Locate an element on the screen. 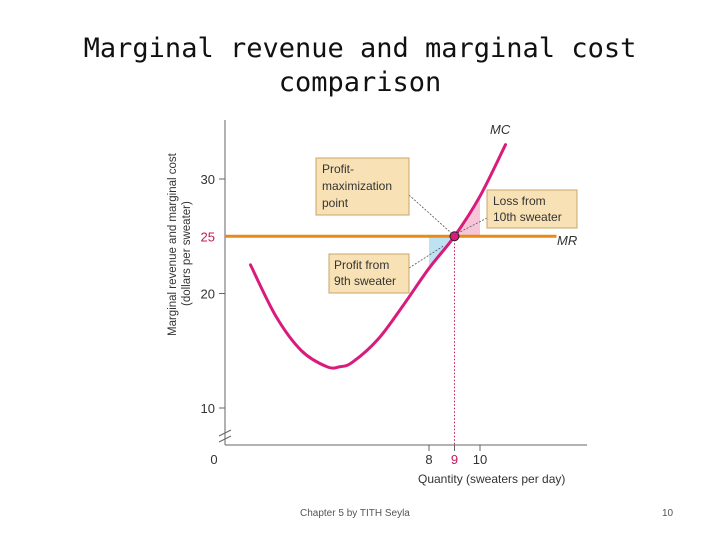  annotation-profit-max: Profit- maximization point is located at coordinates (362, 186).